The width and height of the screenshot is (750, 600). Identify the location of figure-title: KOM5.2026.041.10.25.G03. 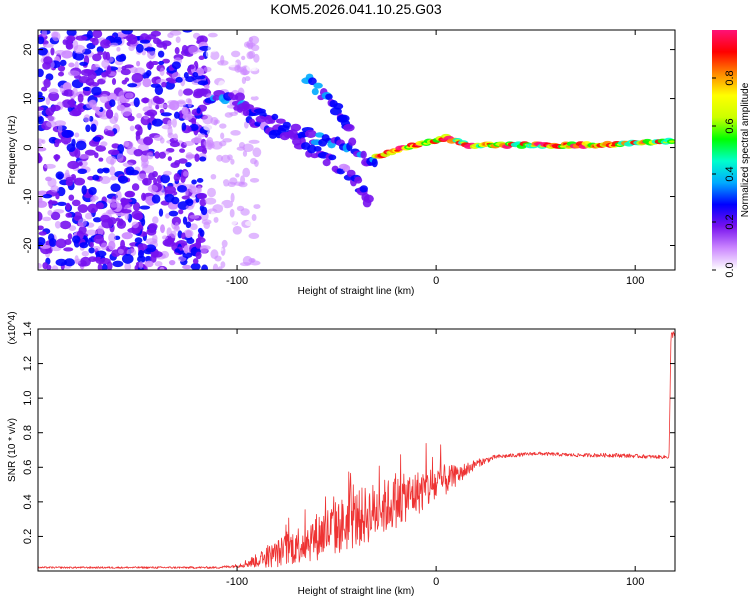
(355, 9).